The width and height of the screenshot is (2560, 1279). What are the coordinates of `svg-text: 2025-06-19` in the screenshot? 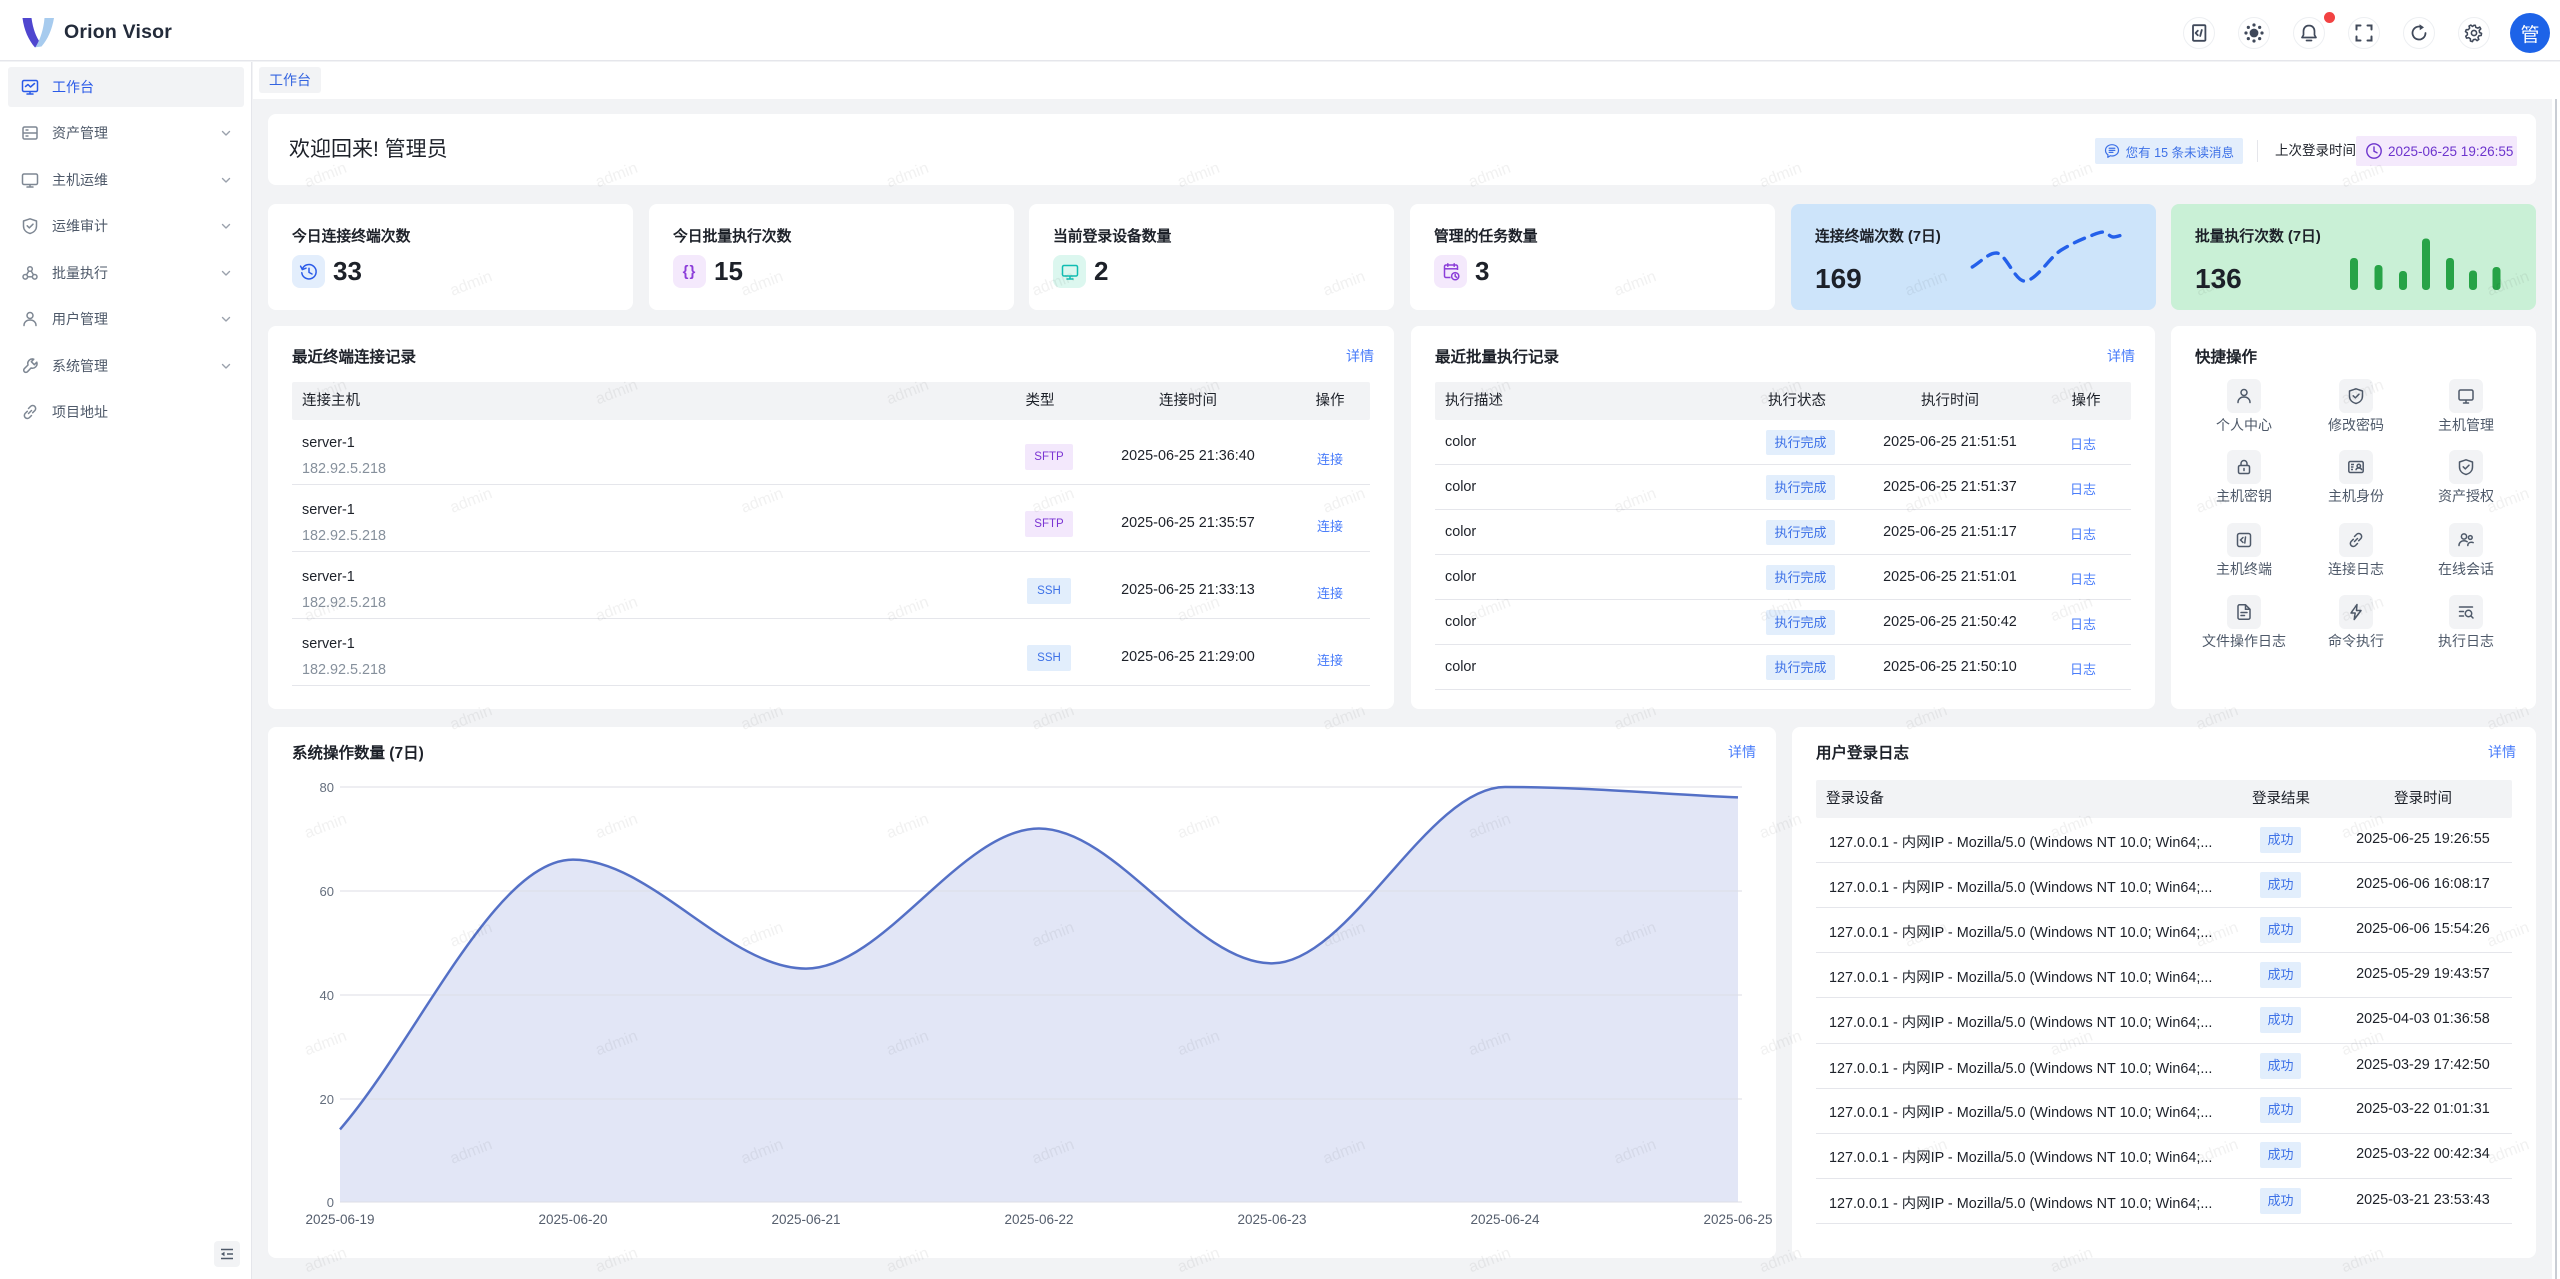 It's located at (339, 1219).